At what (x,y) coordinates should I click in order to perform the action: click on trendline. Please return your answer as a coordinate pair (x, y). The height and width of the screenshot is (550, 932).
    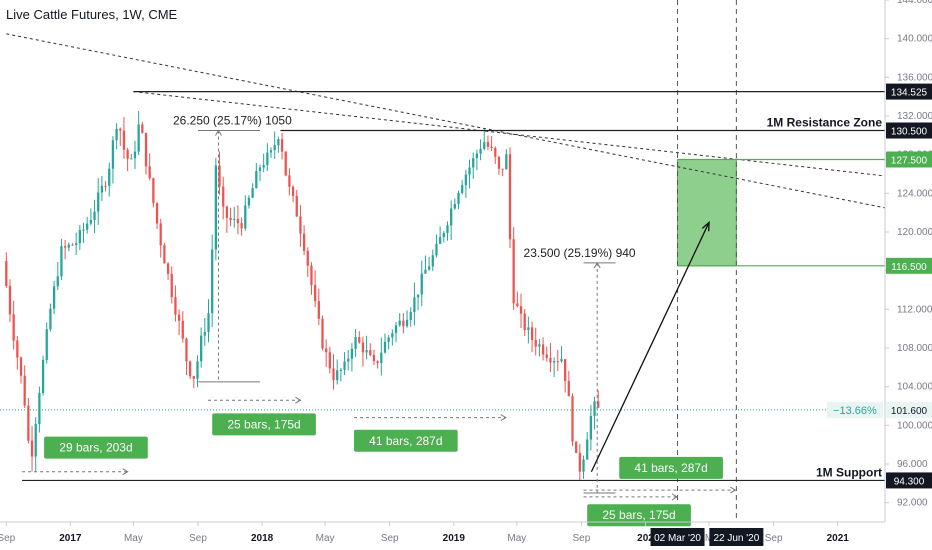
    Looking at the image, I should click on (509, 134).